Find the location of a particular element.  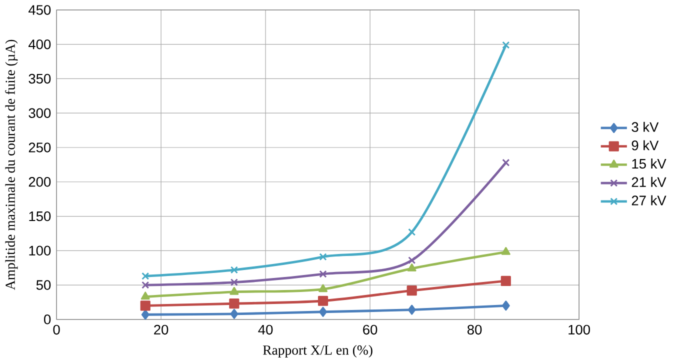

x-tick-label: 60 is located at coordinates (370, 330).